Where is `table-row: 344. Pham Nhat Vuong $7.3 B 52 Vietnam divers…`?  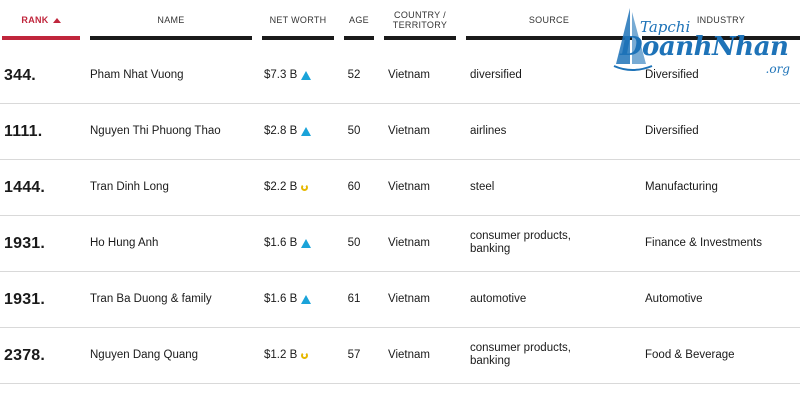
table-row: 344. Pham Nhat Vuong $7.3 B 52 Vietnam divers… is located at coordinates (400, 75).